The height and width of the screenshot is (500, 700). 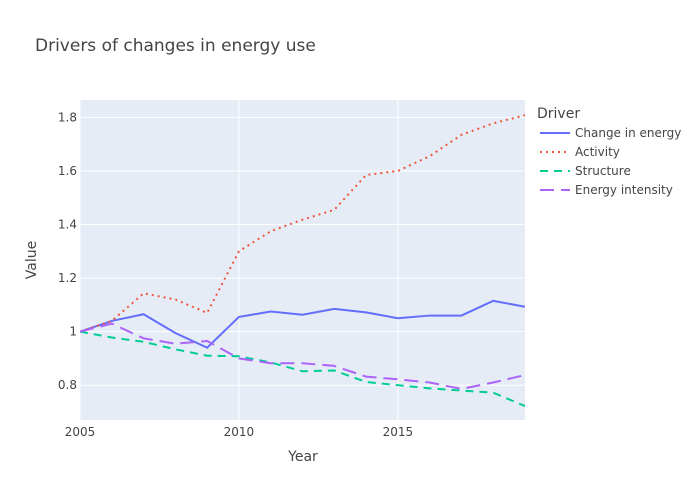 What do you see at coordinates (67, 225) in the screenshot?
I see `y-tick-label: 1.4` at bounding box center [67, 225].